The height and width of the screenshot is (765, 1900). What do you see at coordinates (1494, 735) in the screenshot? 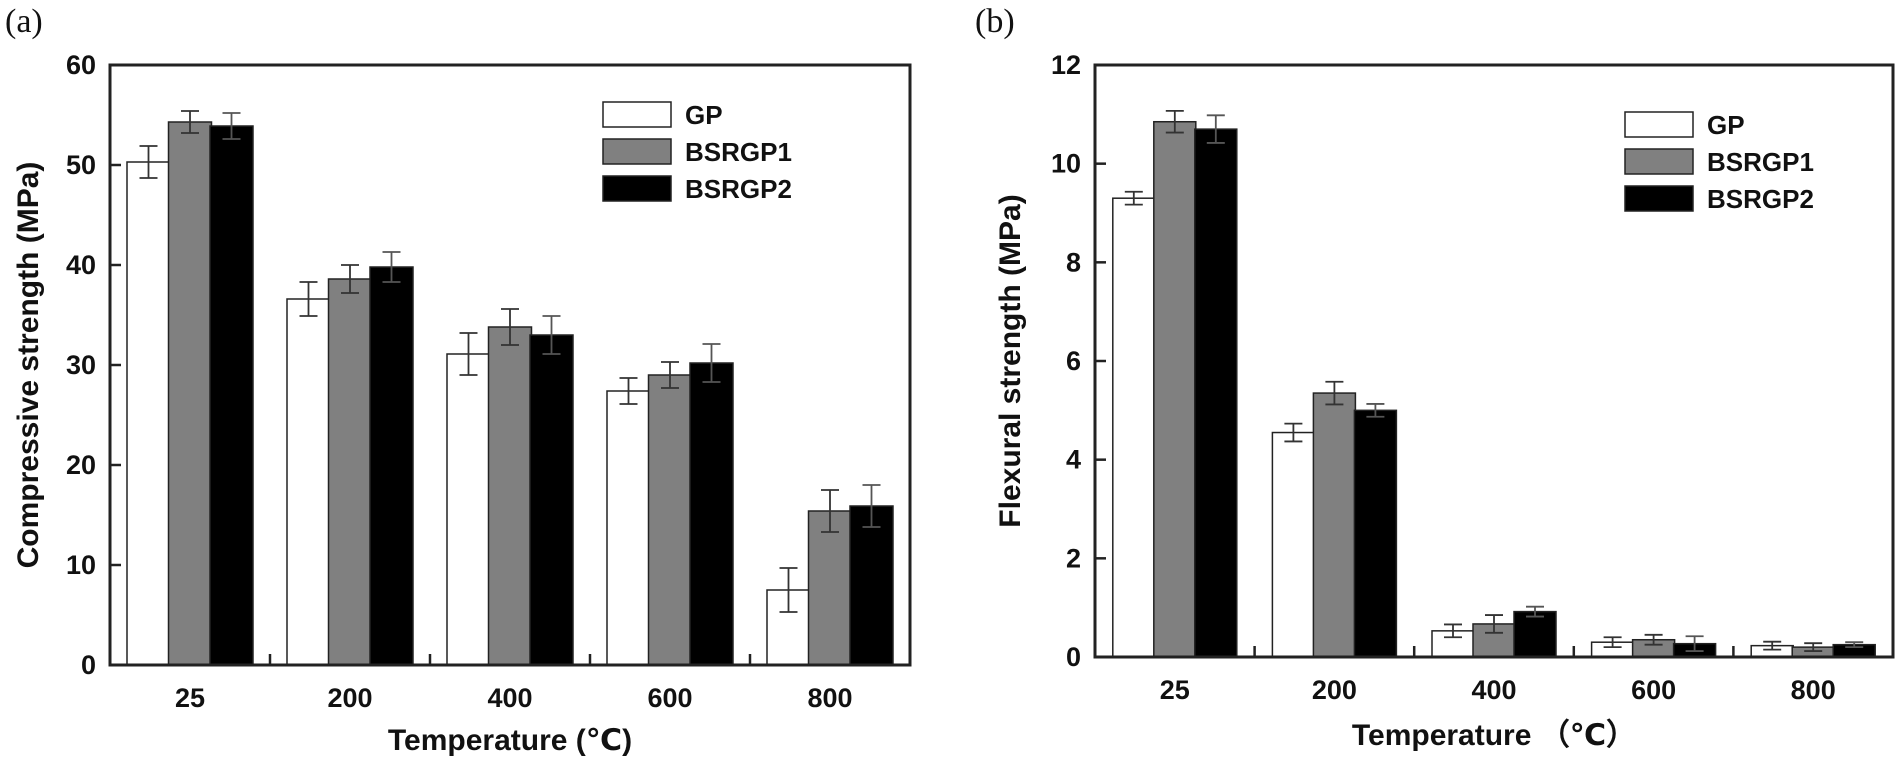
I see `x-axis-title: Temperature （℃）` at bounding box center [1494, 735].